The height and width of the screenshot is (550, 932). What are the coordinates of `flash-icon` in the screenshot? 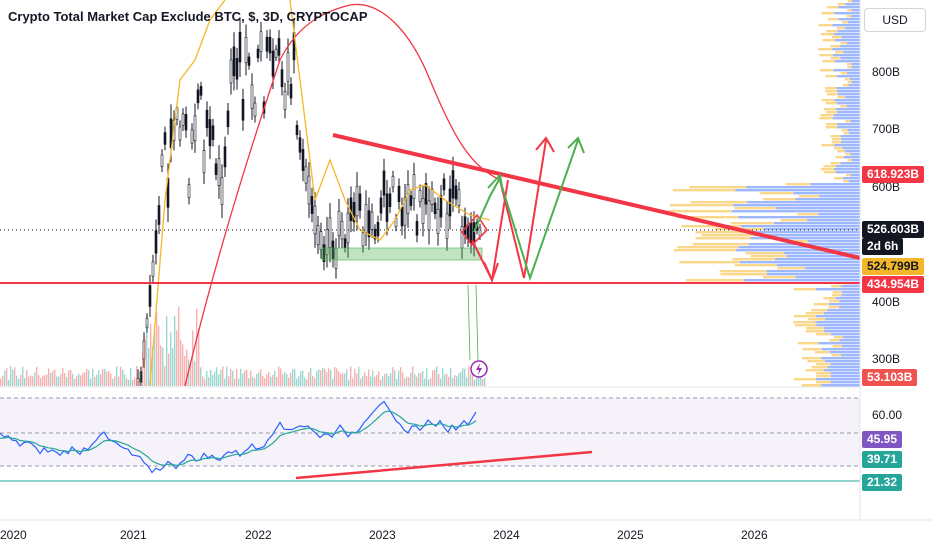 It's located at (479, 369).